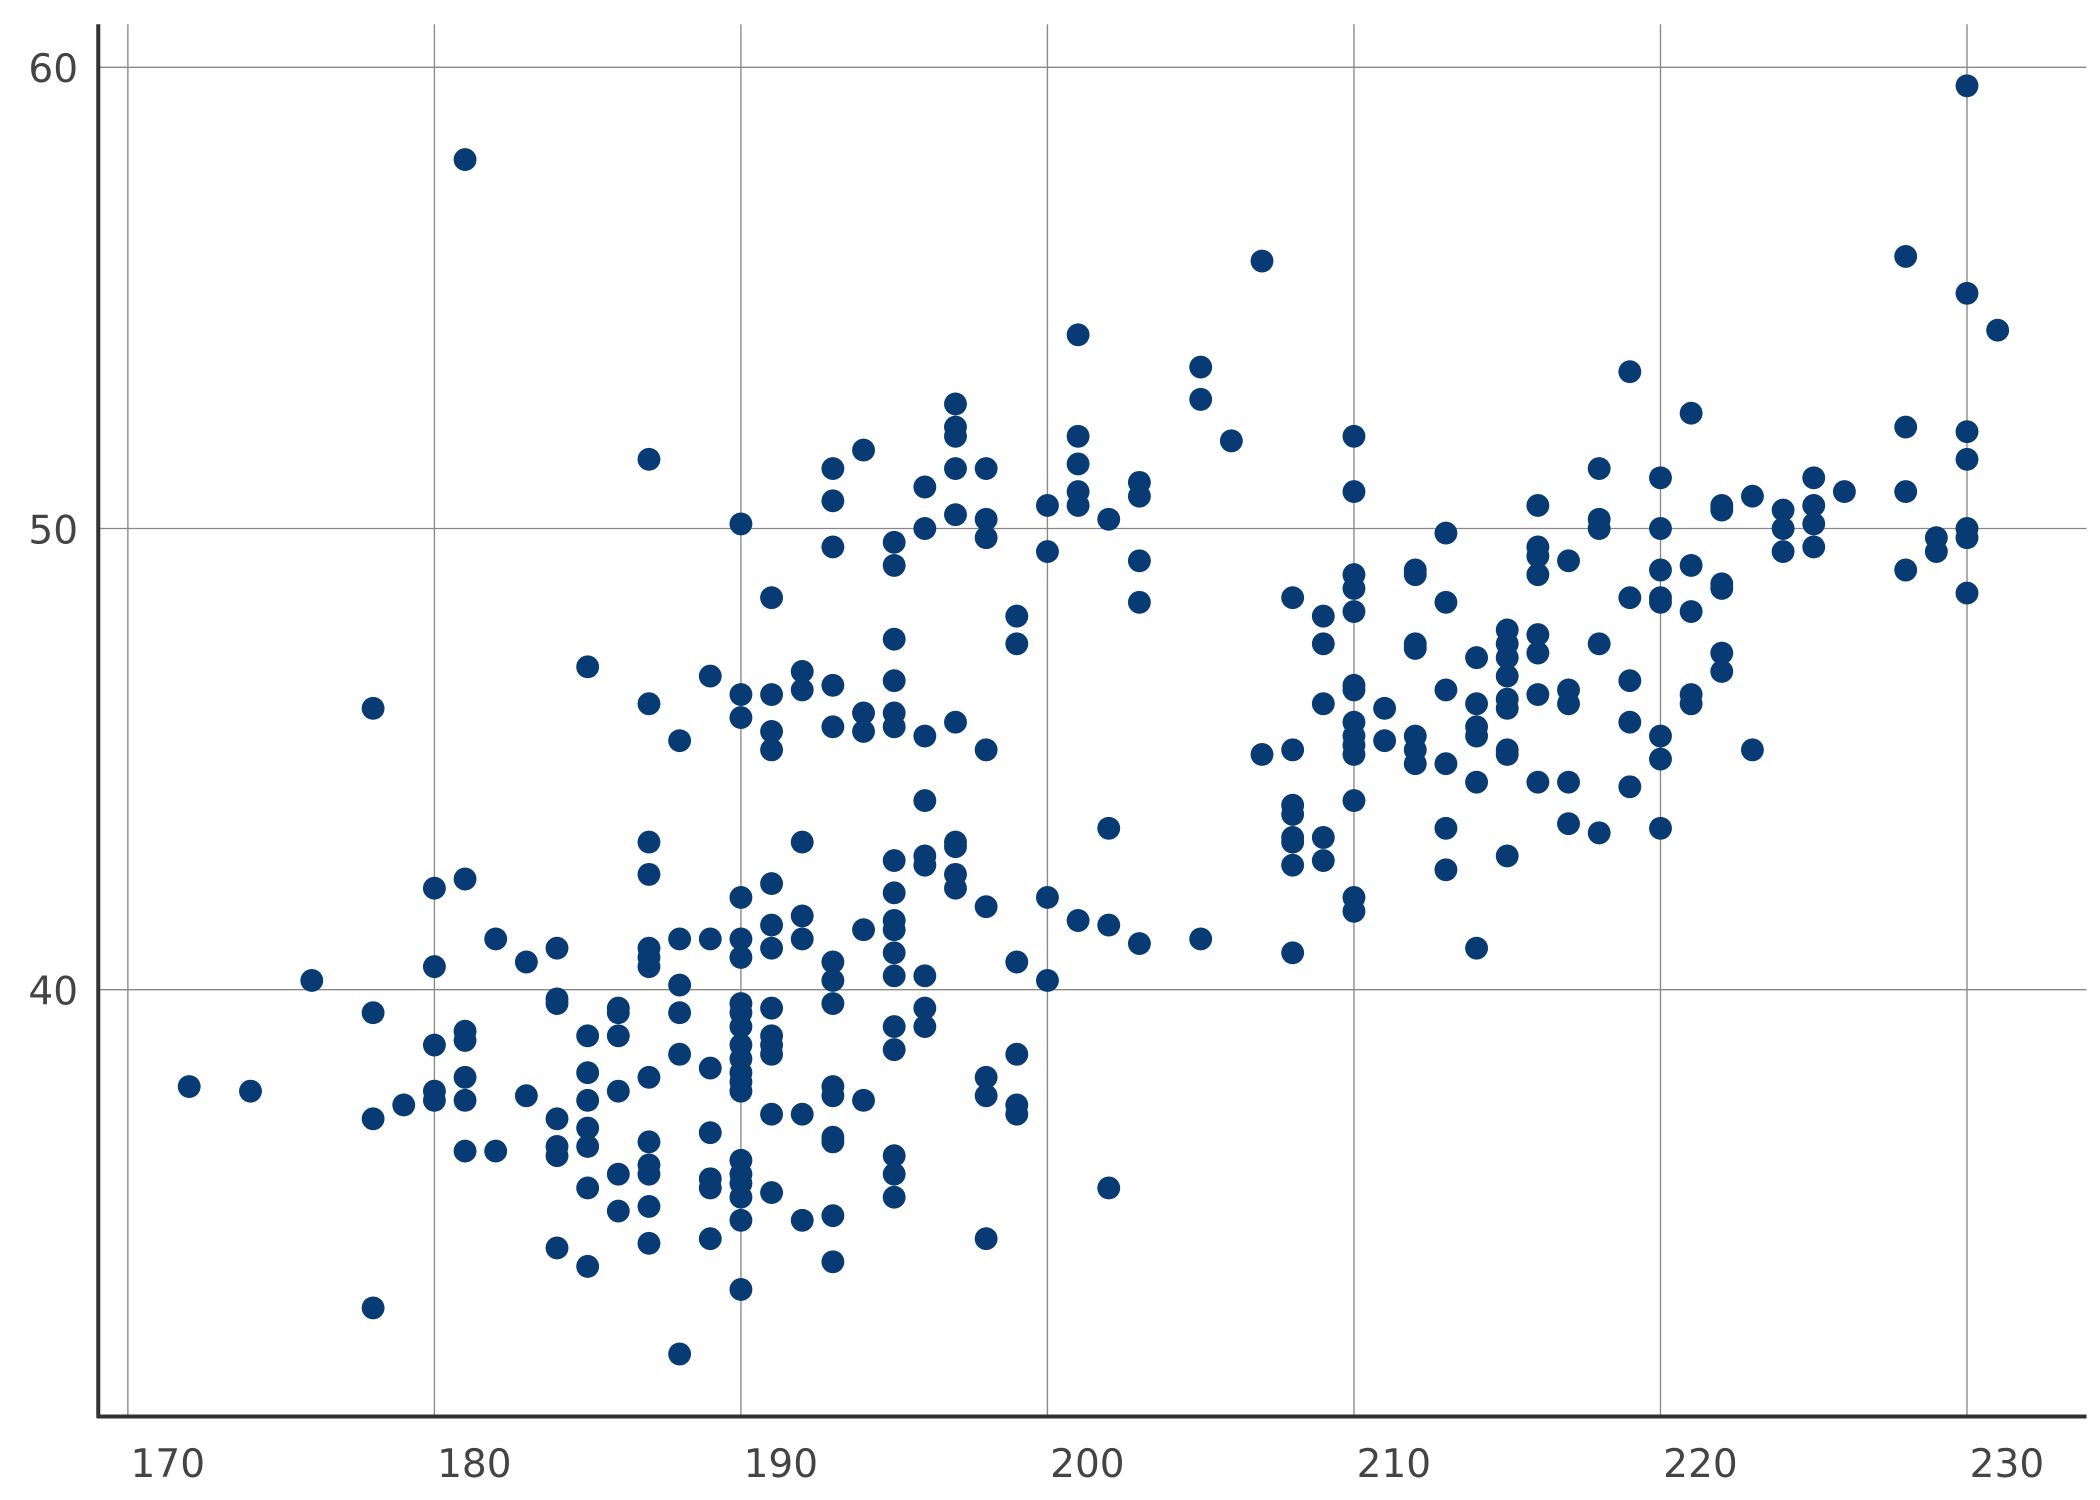 Image resolution: width=2100 pixels, height=1500 pixels. I want to click on y-tick-labels: 40 50 60, so click(53, 530).